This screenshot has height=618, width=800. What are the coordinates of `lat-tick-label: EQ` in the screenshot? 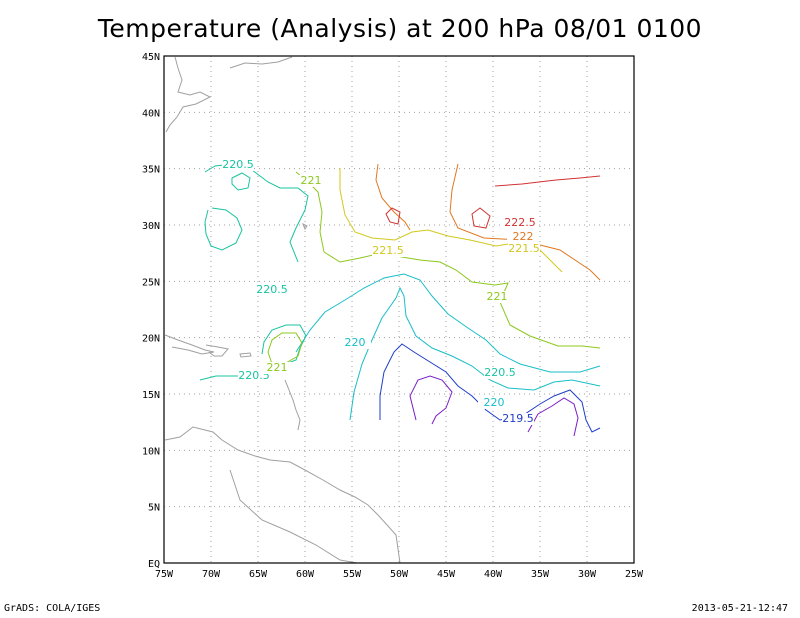 It's located at (154, 564).